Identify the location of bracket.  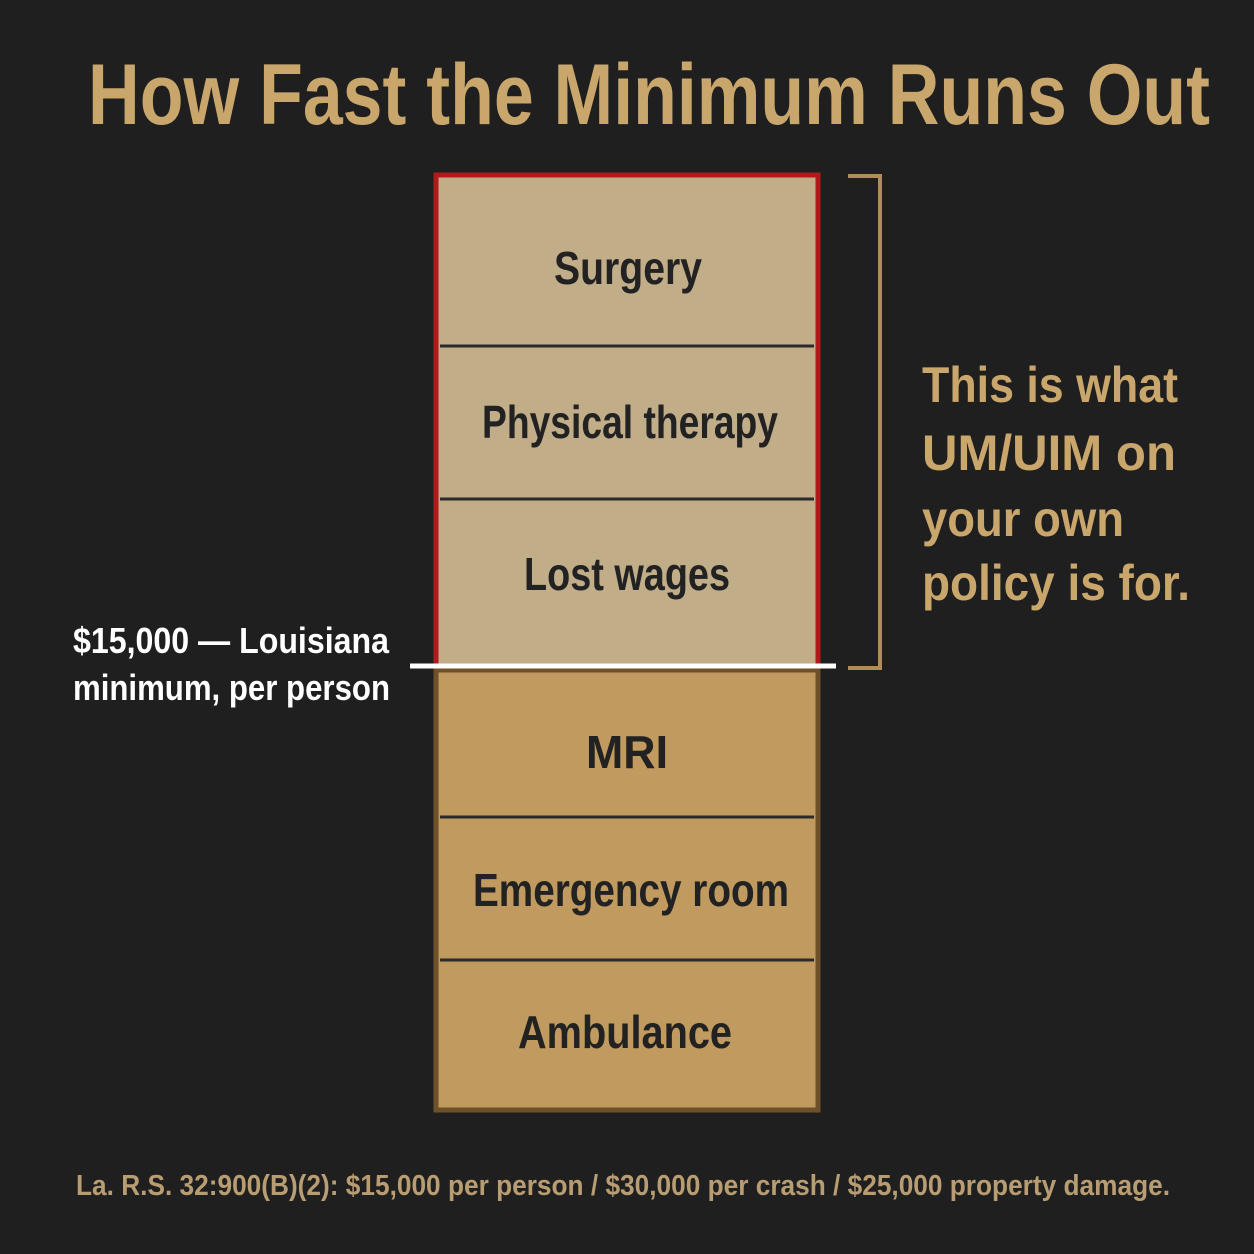
(865, 422).